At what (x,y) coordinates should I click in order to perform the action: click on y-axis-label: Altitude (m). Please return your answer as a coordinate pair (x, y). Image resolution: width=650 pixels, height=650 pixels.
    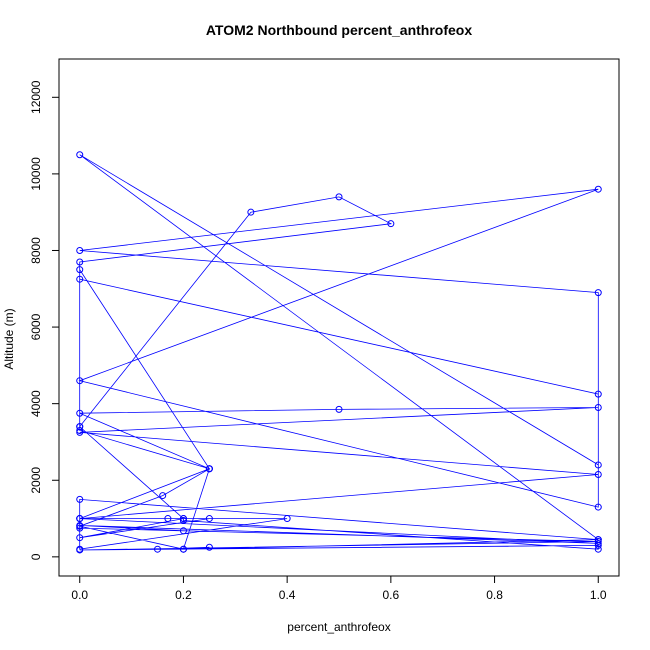
    Looking at the image, I should click on (9, 338).